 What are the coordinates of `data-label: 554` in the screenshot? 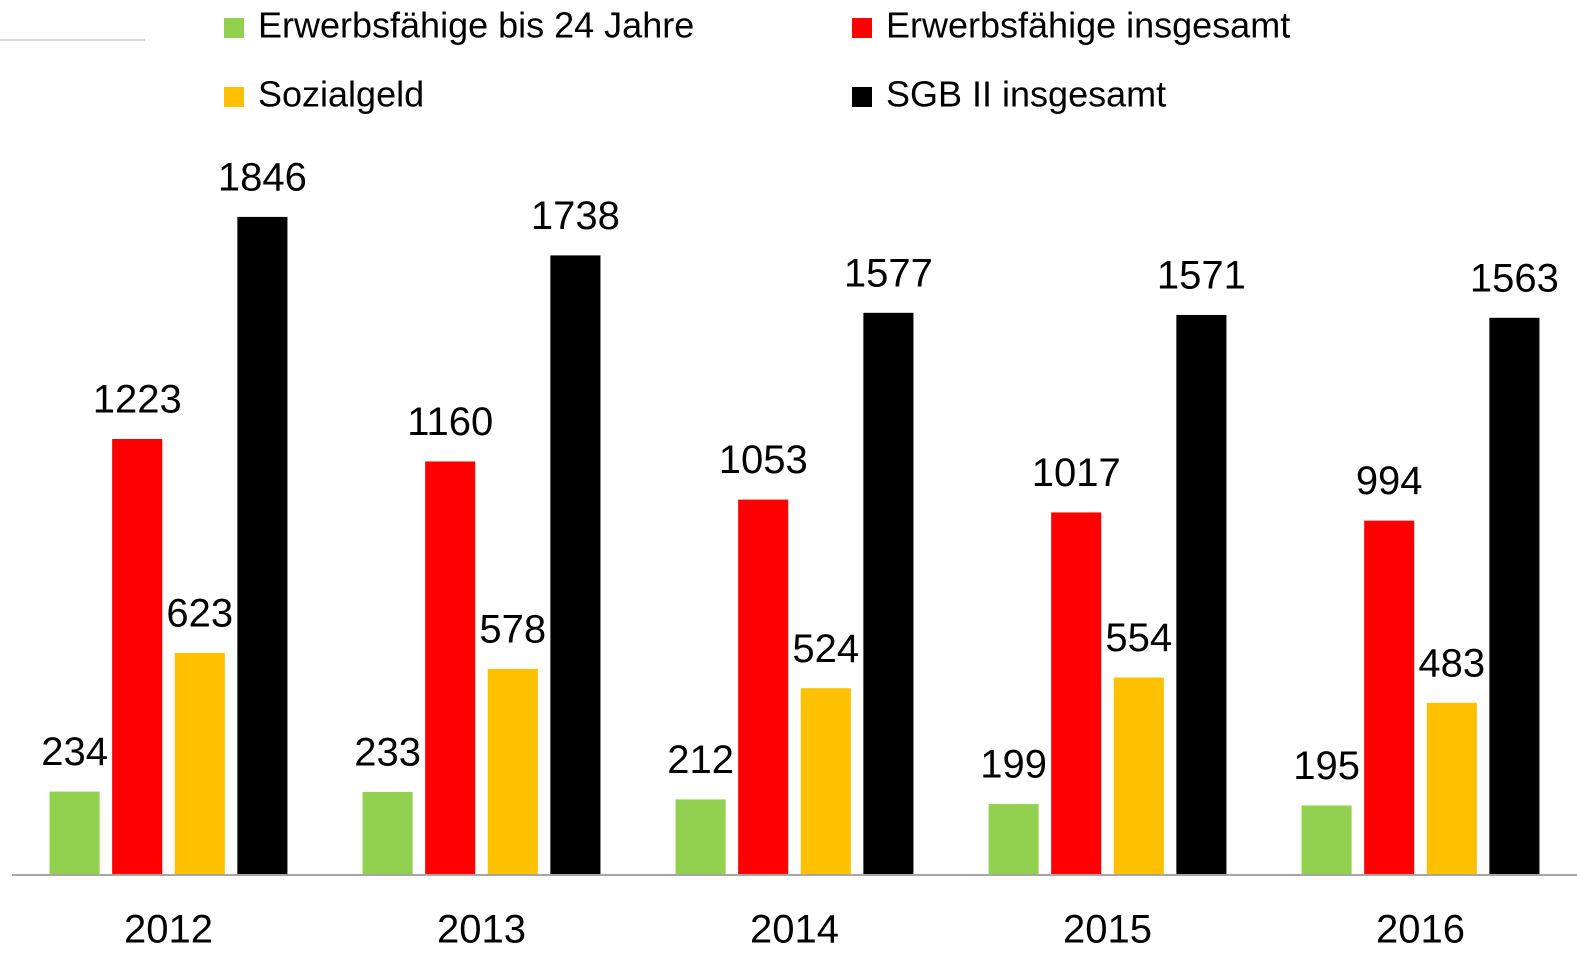 It's located at (1138, 638).